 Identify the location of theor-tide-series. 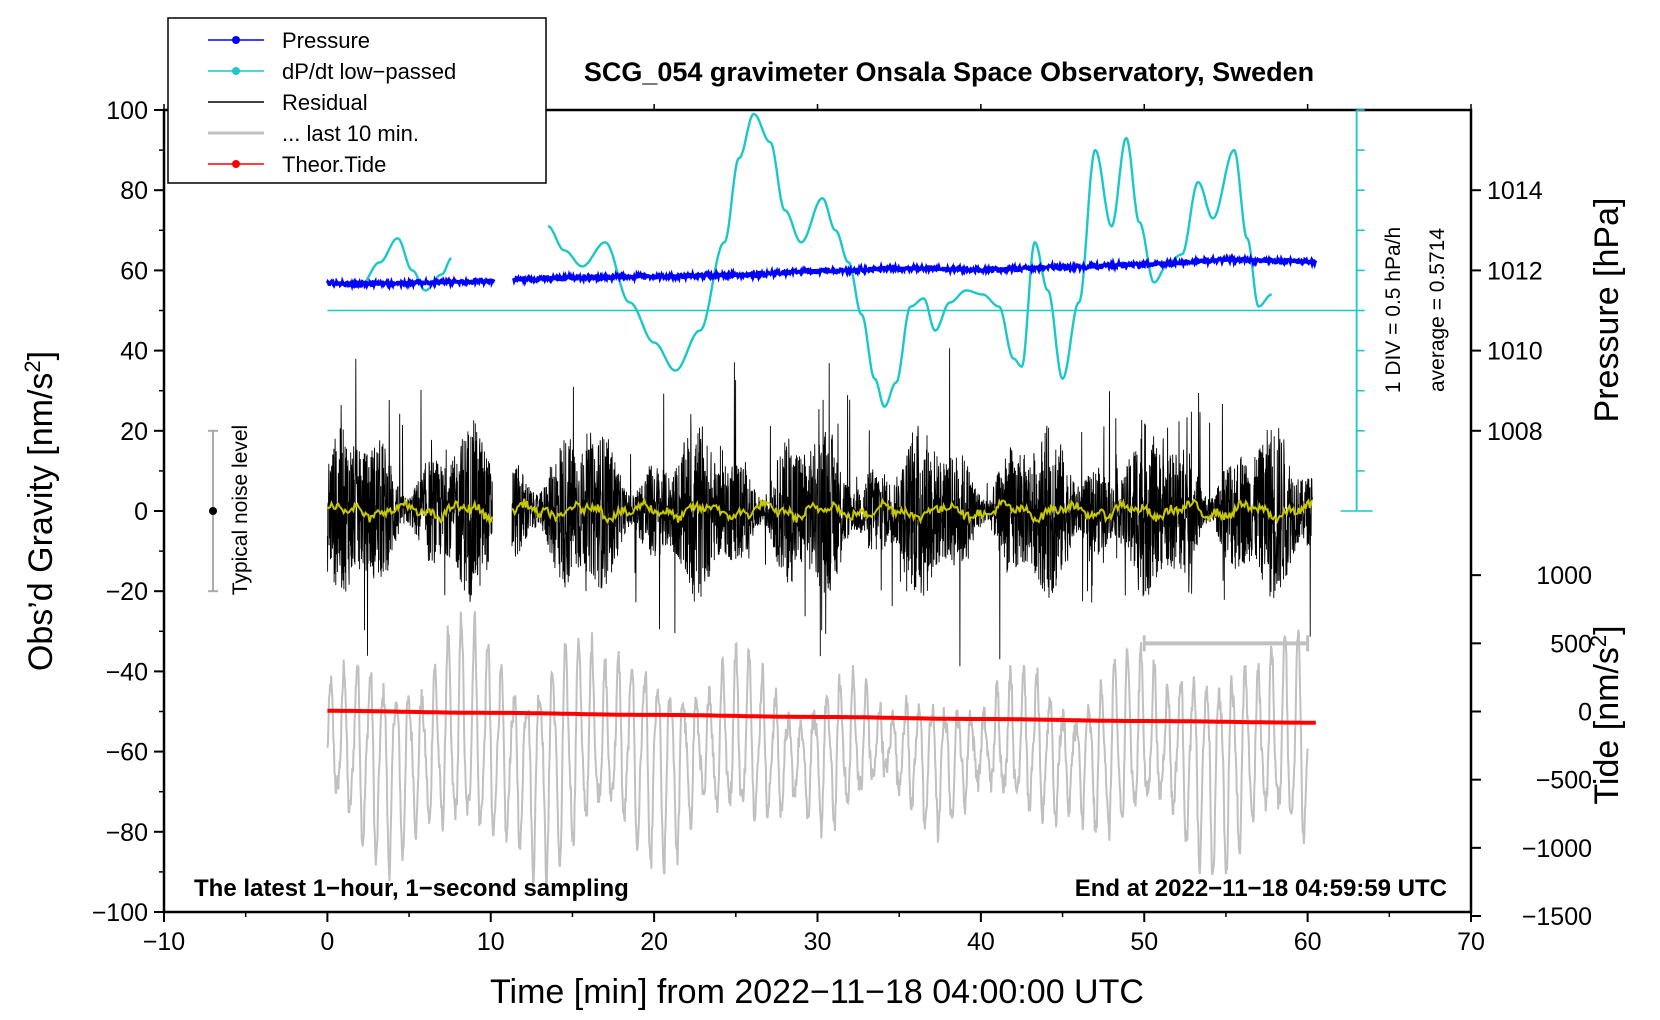
(821, 716).